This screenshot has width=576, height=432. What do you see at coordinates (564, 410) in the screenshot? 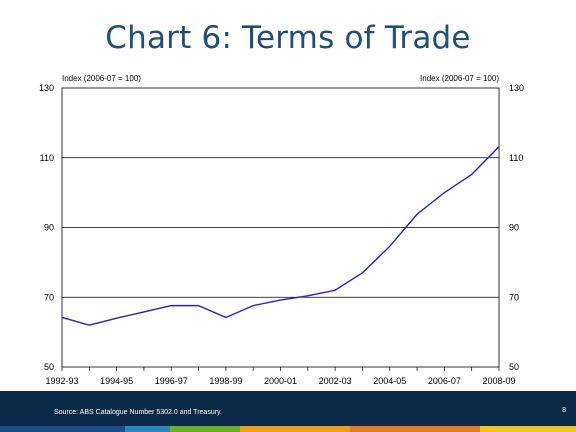
I see `page-number: 8` at bounding box center [564, 410].